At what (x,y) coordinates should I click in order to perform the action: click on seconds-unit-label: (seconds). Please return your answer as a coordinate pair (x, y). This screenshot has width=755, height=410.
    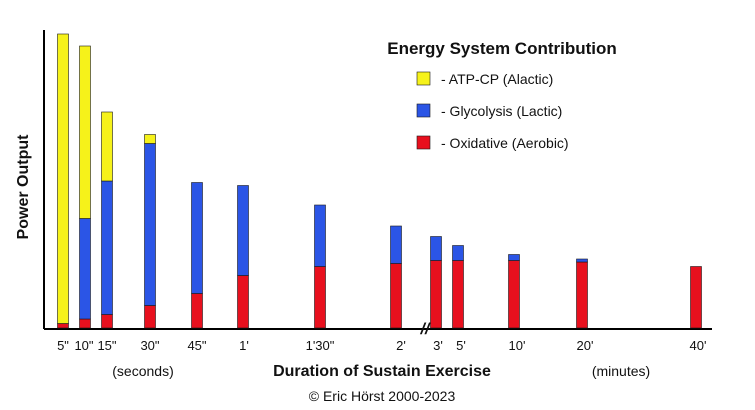
    Looking at the image, I should click on (142, 371).